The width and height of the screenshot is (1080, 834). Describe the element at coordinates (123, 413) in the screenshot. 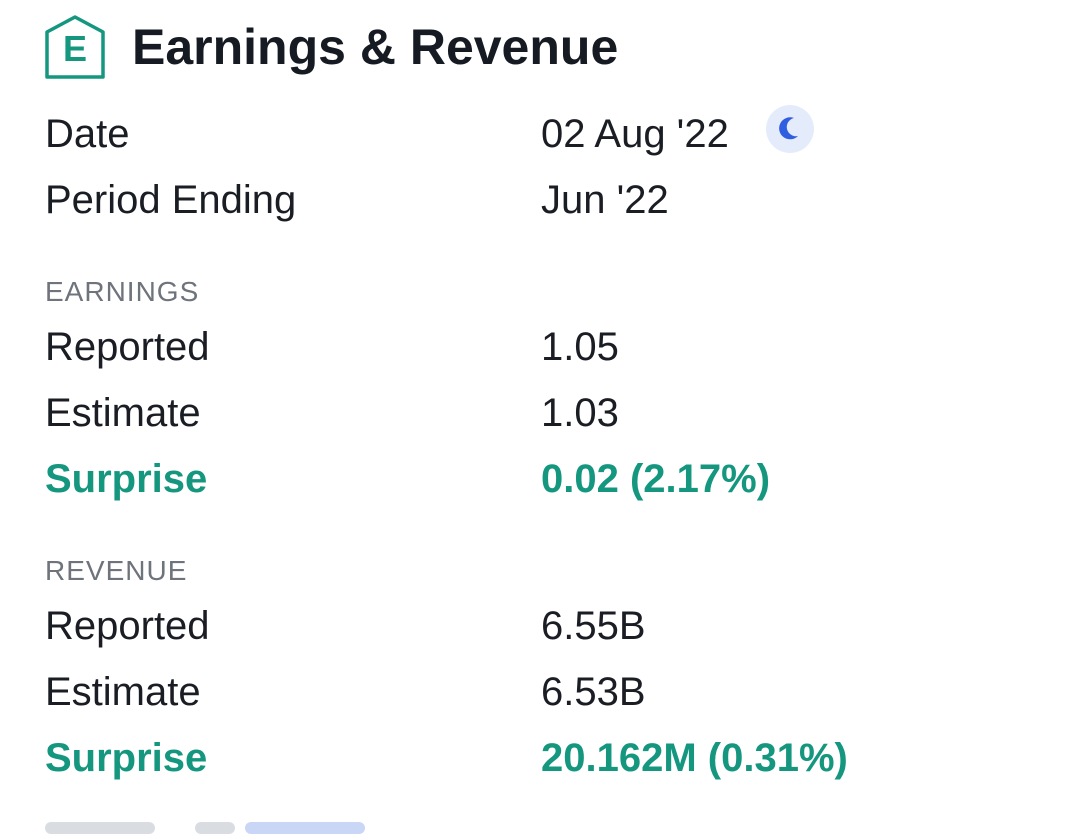

I see `earnings-estimate-label: Estimate` at that location.